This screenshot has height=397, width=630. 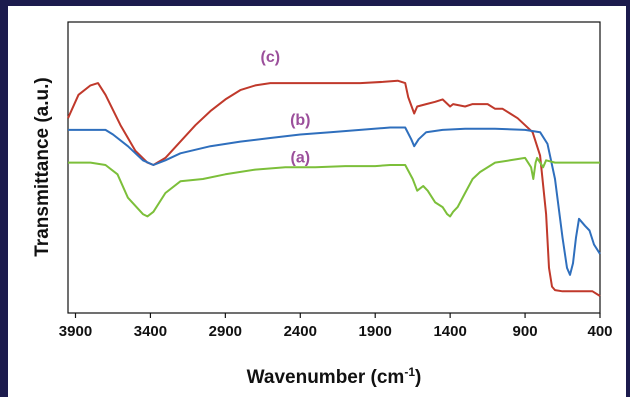 I want to click on series-label-b: (b), so click(x=300, y=120).